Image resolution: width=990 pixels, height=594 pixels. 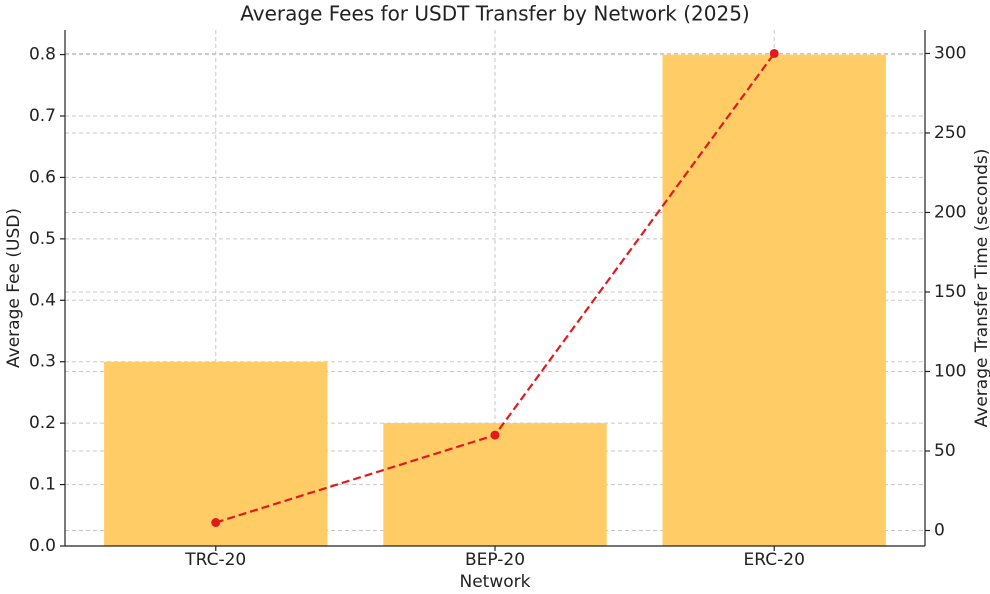 What do you see at coordinates (950, 53) in the screenshot?
I see `y2-tick-label: 300` at bounding box center [950, 53].